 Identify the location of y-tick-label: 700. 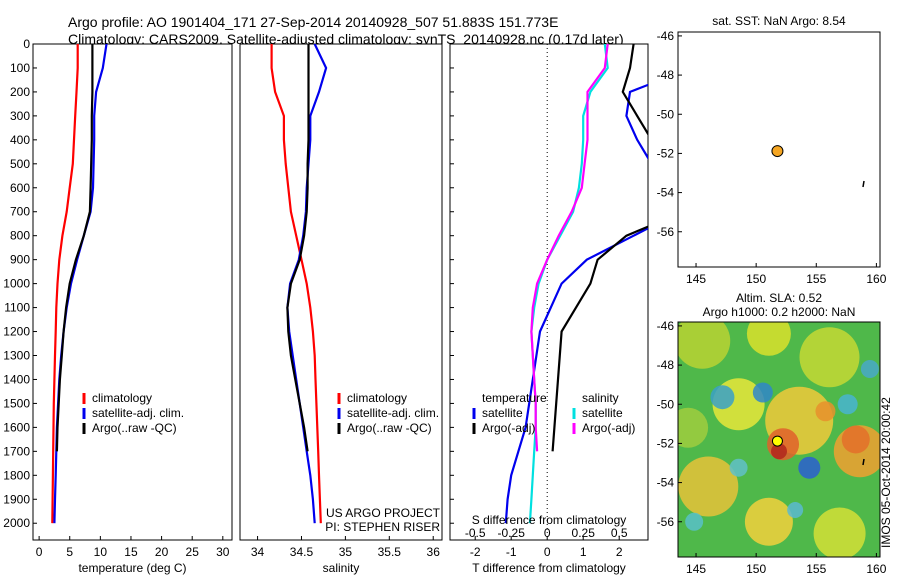
(20, 212).